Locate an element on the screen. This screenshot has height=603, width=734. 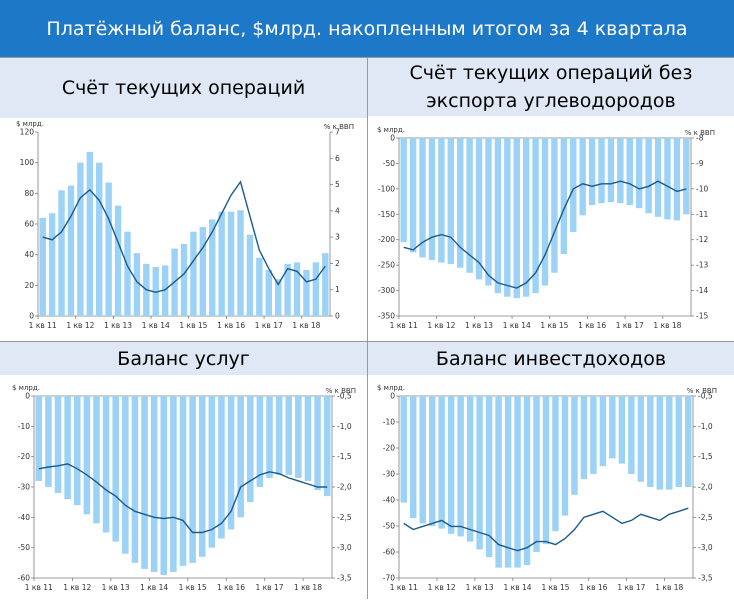
x-tick-label: 1 кв 15 is located at coordinates (555, 587).